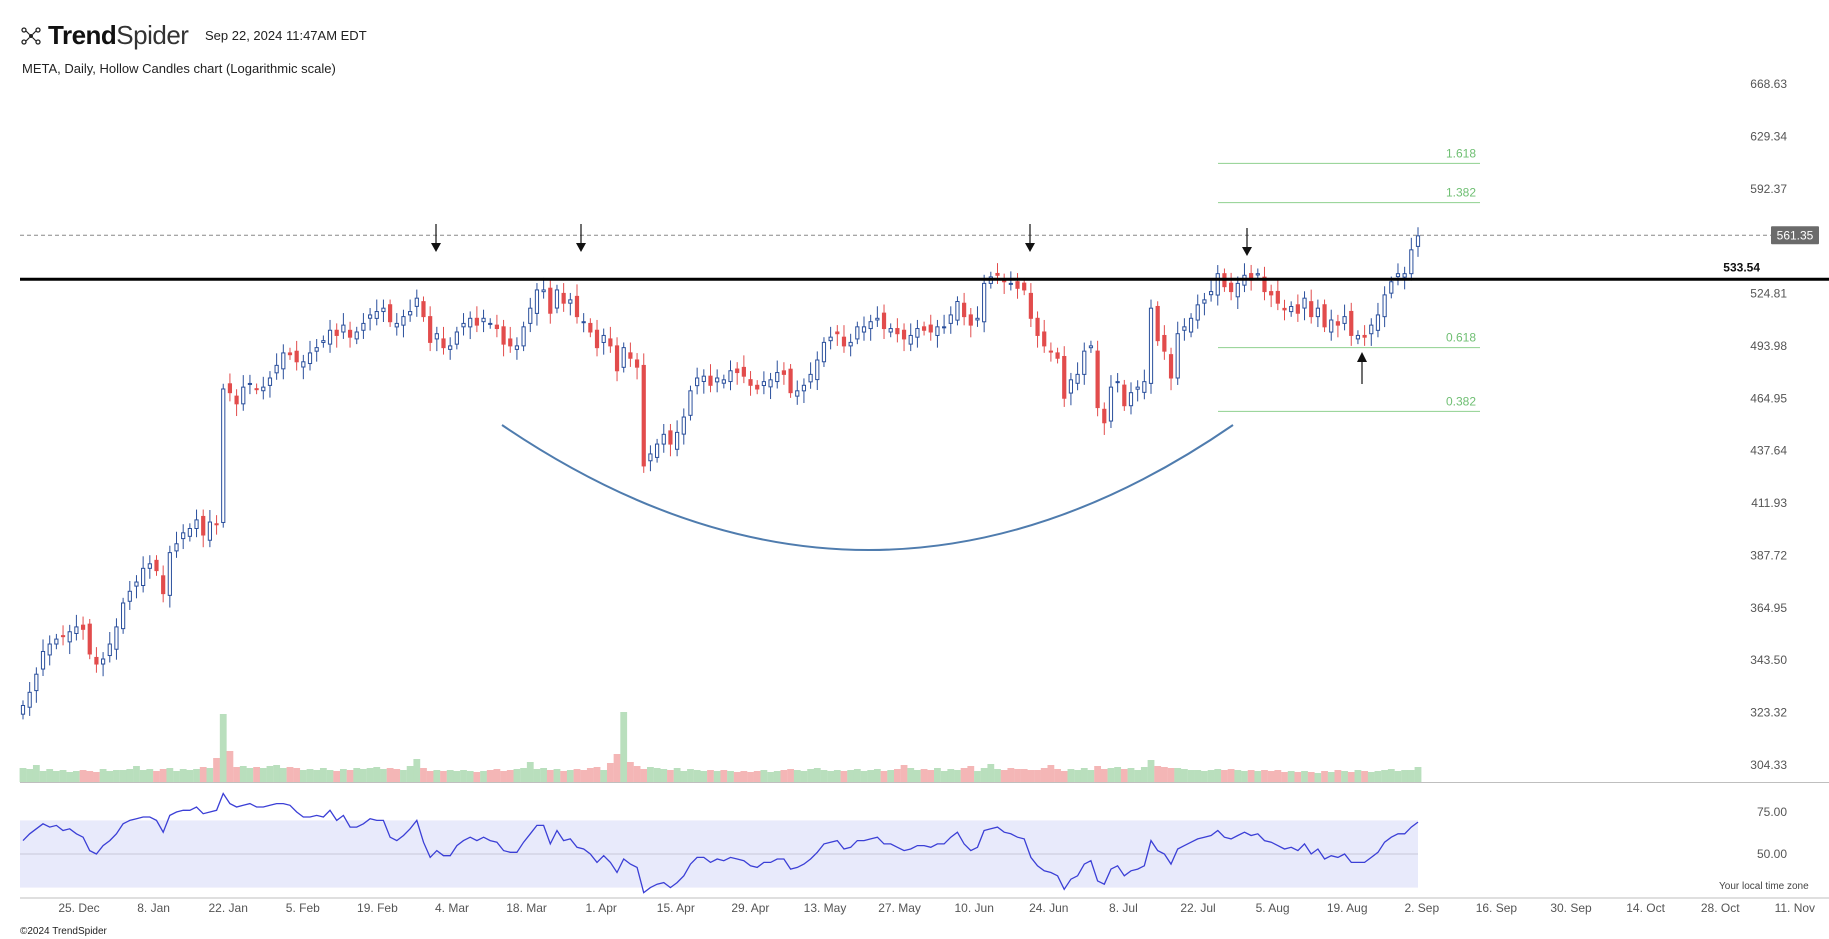  What do you see at coordinates (1720, 908) in the screenshot?
I see `x-tick-label: 28. Oct` at bounding box center [1720, 908].